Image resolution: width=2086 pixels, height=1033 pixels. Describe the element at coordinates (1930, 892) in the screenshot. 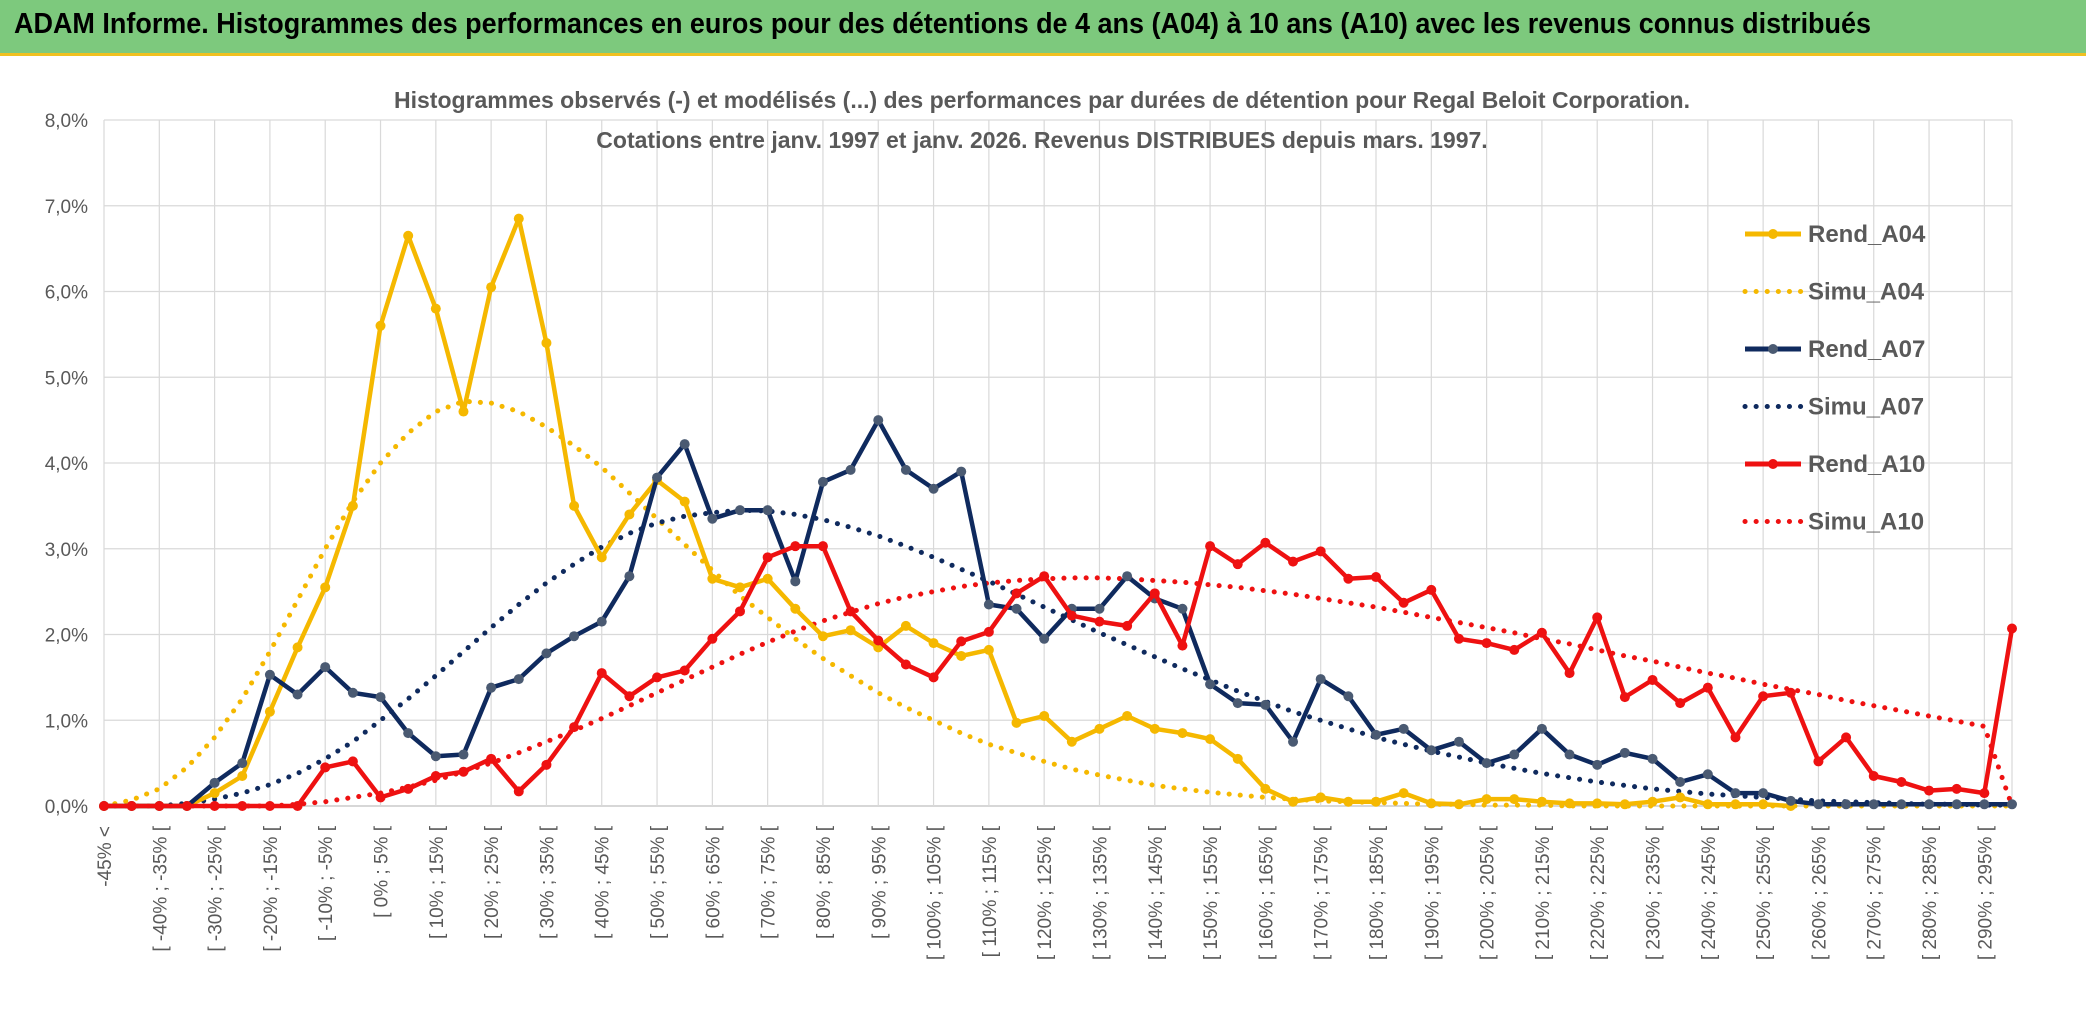

I see `x-tick-label: [ 280% ; 285% [` at that location.